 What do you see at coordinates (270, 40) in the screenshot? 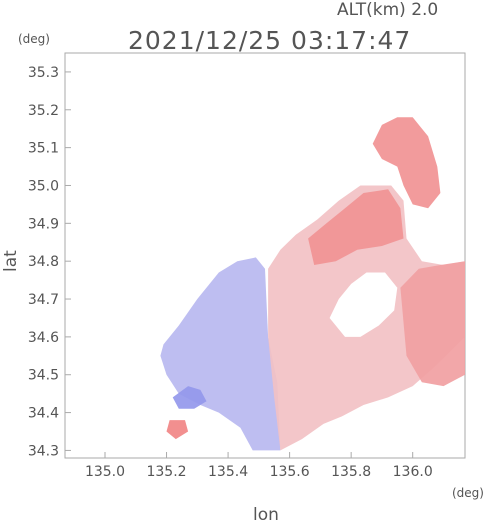
I see `chart-title-datetime: 2021/12/25 03:17:47` at bounding box center [270, 40].